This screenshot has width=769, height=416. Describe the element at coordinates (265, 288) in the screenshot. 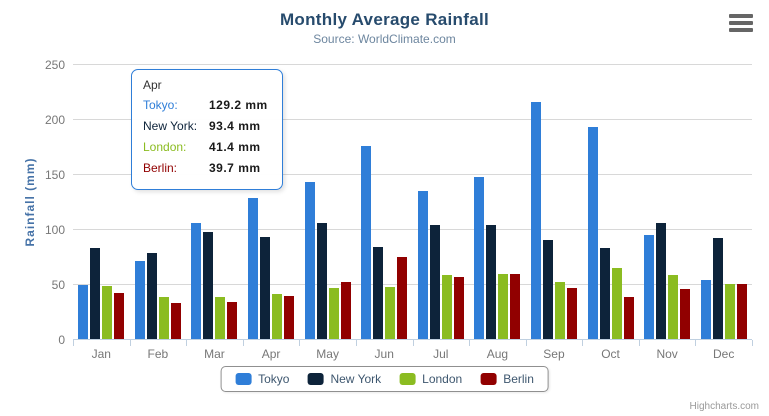

I see `bar-new-york-apr` at that location.